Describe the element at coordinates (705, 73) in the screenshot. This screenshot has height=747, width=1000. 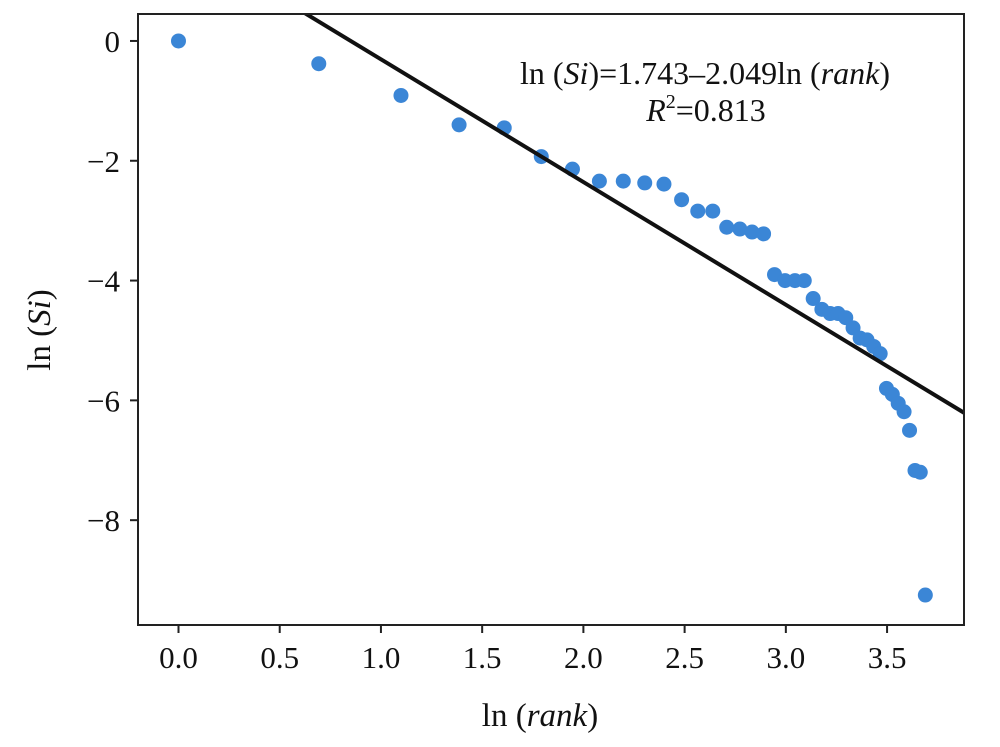
I see `regression-equation: ln (Si)=1.743–2.049ln (rank)` at that location.